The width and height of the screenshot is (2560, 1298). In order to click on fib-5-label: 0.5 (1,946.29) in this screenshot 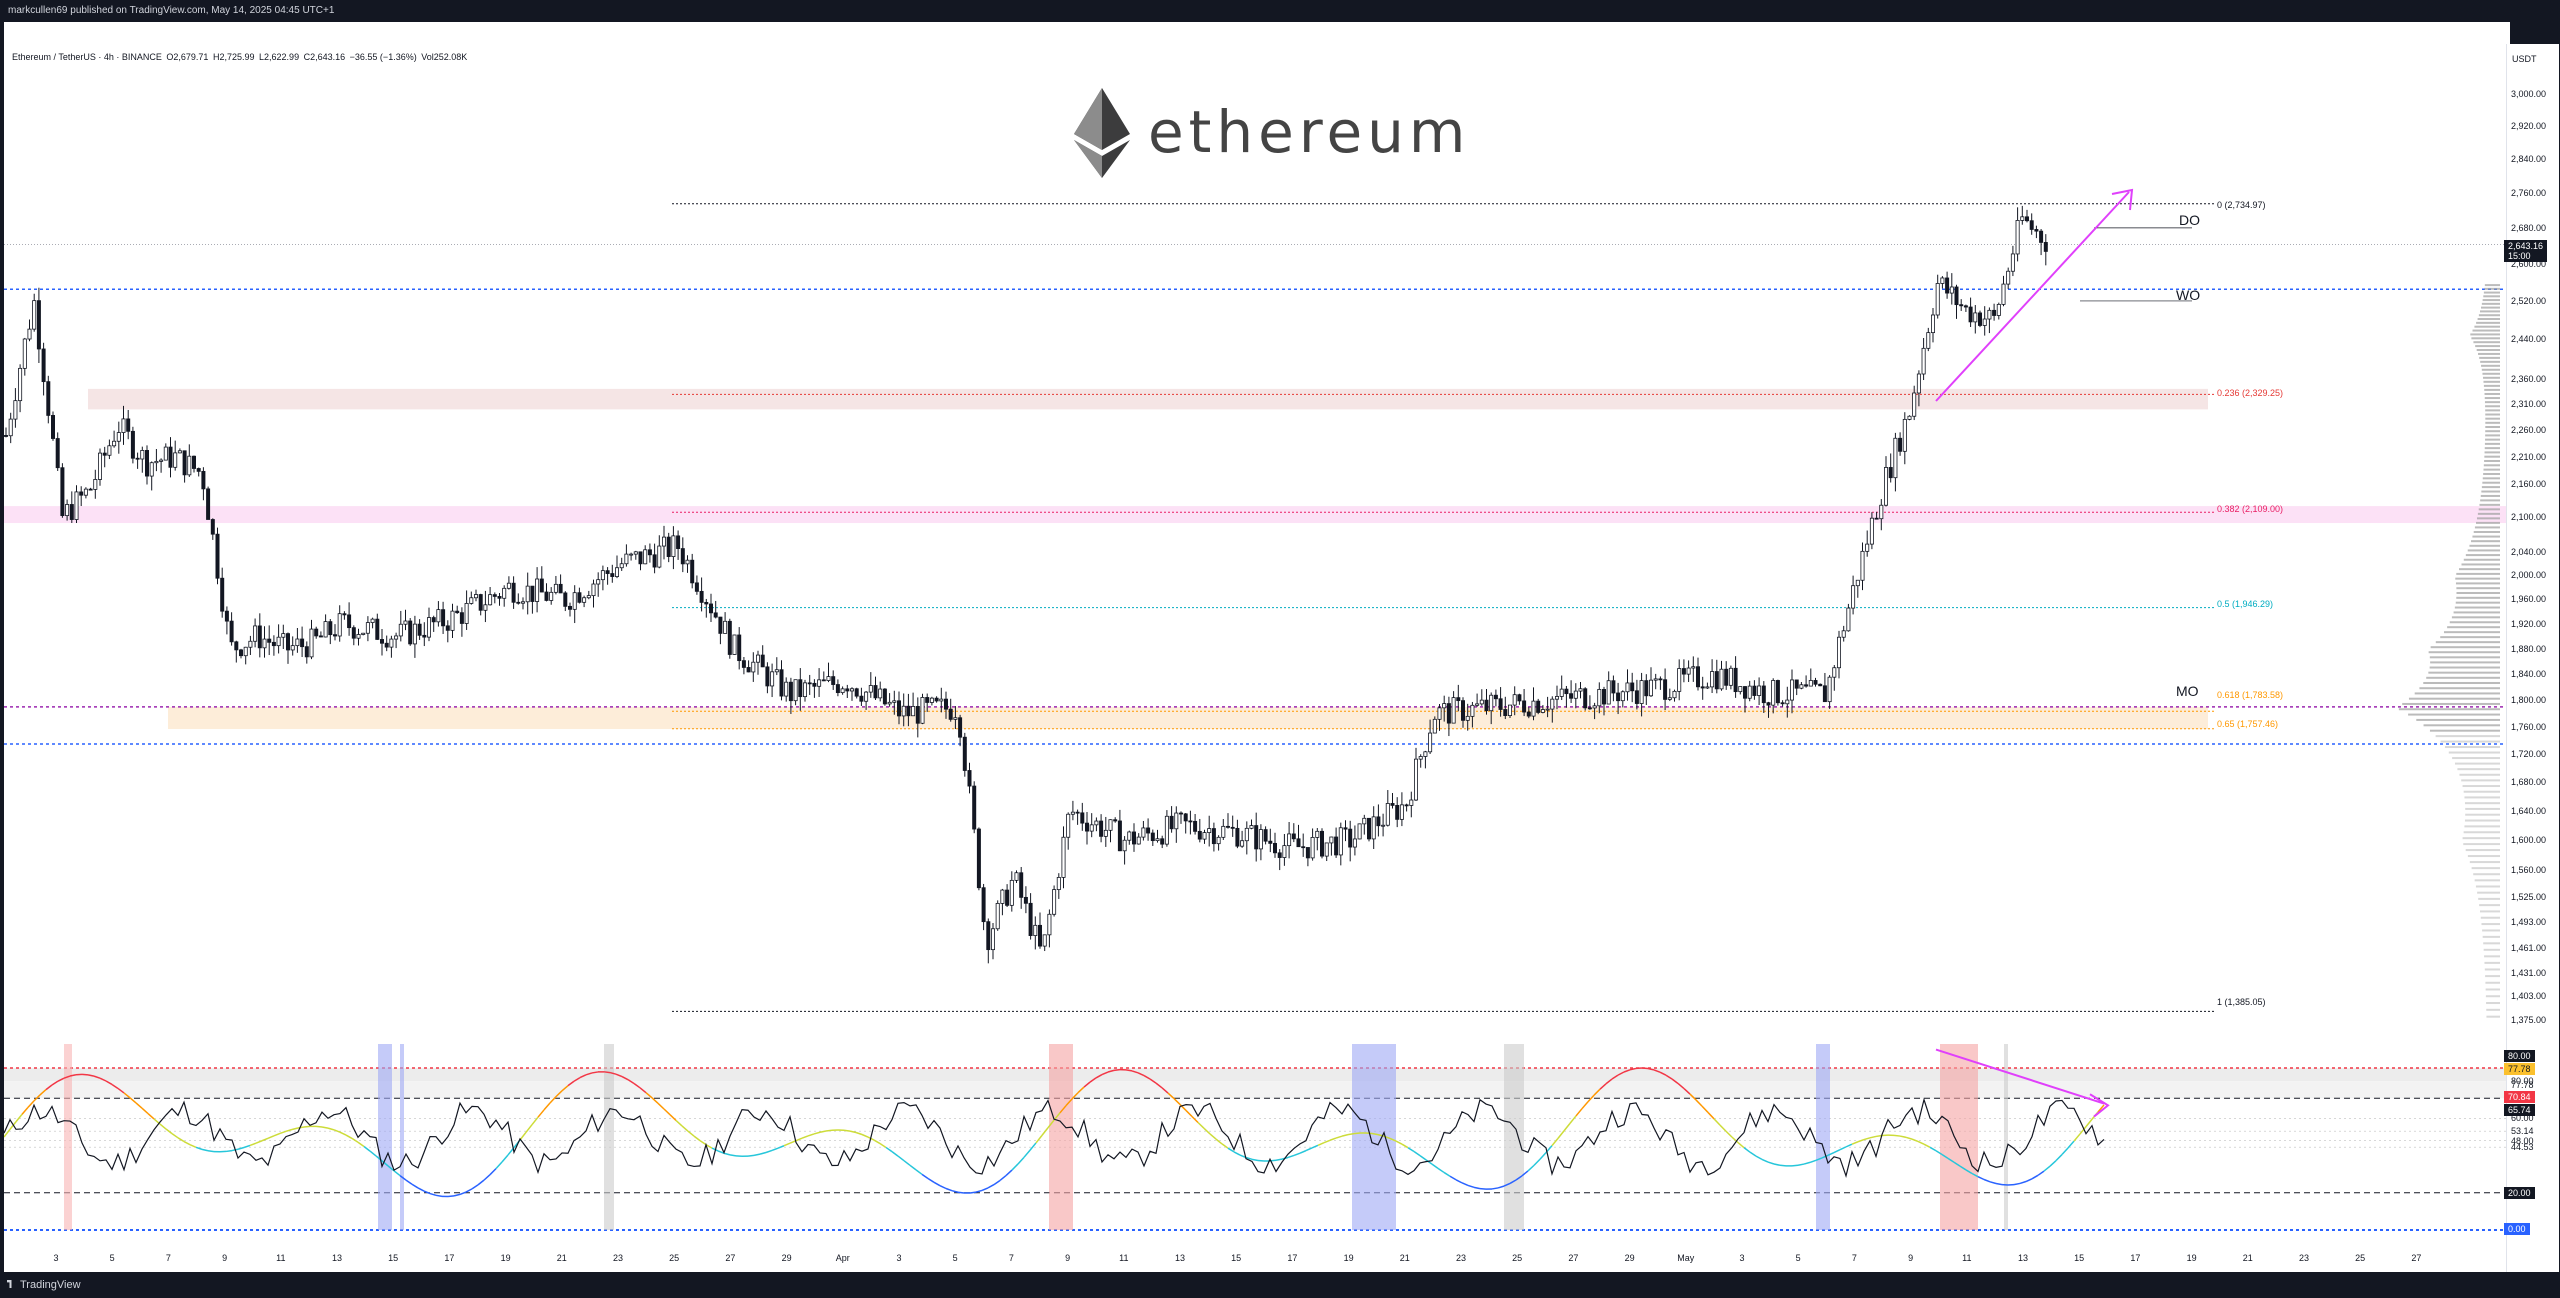, I will do `click(2245, 604)`.